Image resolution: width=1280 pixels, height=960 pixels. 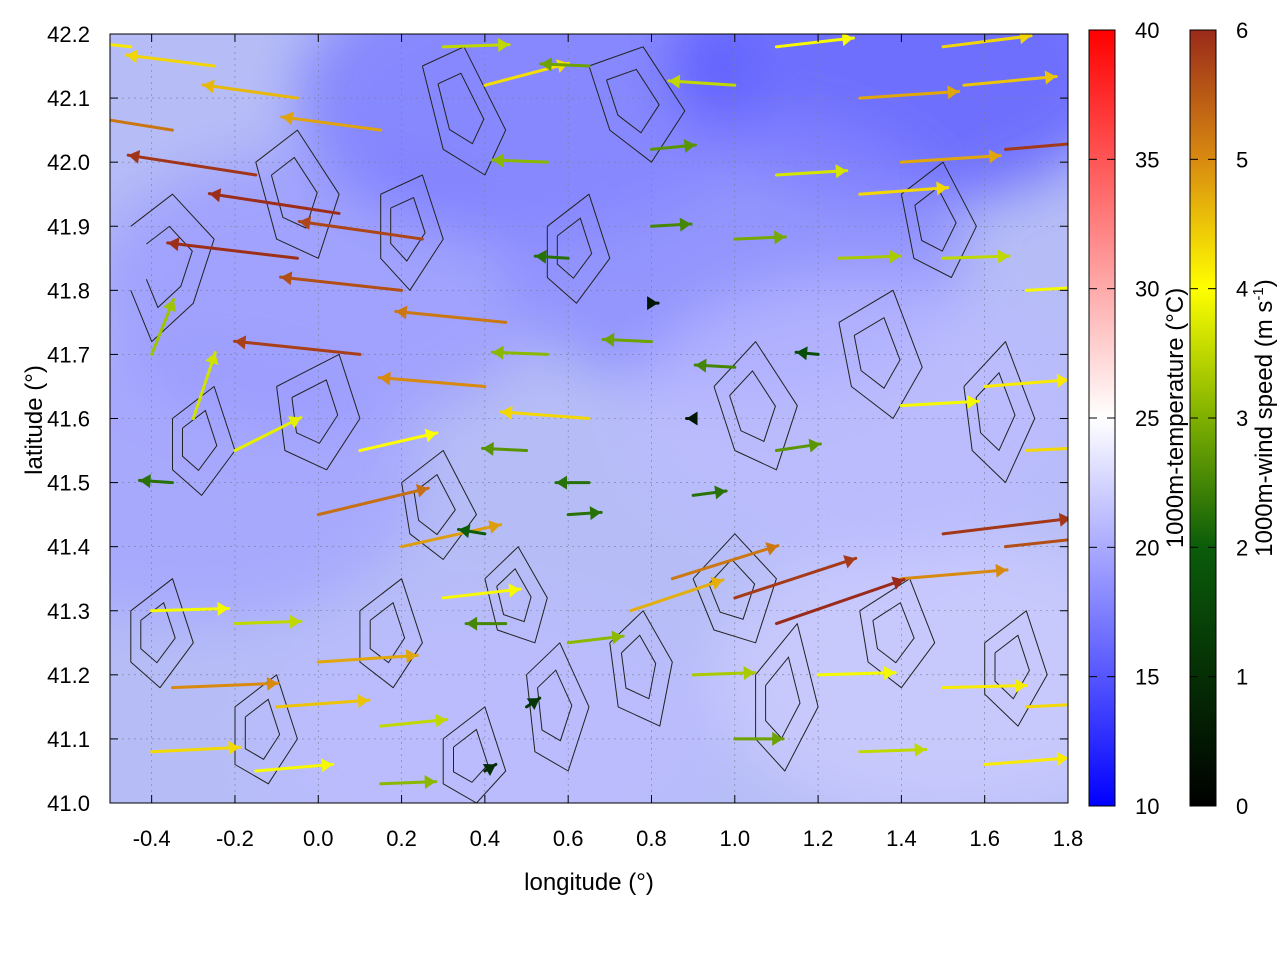 What do you see at coordinates (68, 34) in the screenshot?
I see `y-tick-label: 42.2` at bounding box center [68, 34].